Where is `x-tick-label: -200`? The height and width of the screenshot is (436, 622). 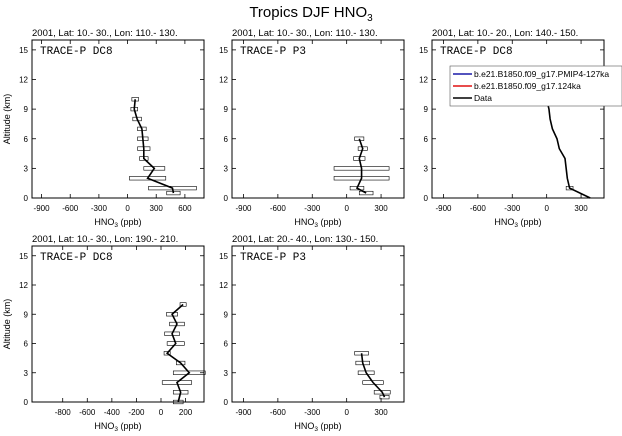
x-tick-label: -200 is located at coordinates (136, 412).